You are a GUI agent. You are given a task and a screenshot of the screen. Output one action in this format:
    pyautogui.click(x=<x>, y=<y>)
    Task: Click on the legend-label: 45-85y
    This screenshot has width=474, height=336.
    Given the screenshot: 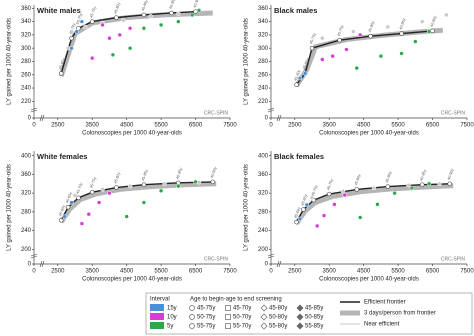 What is the action you would take?
    pyautogui.click(x=314, y=309)
    